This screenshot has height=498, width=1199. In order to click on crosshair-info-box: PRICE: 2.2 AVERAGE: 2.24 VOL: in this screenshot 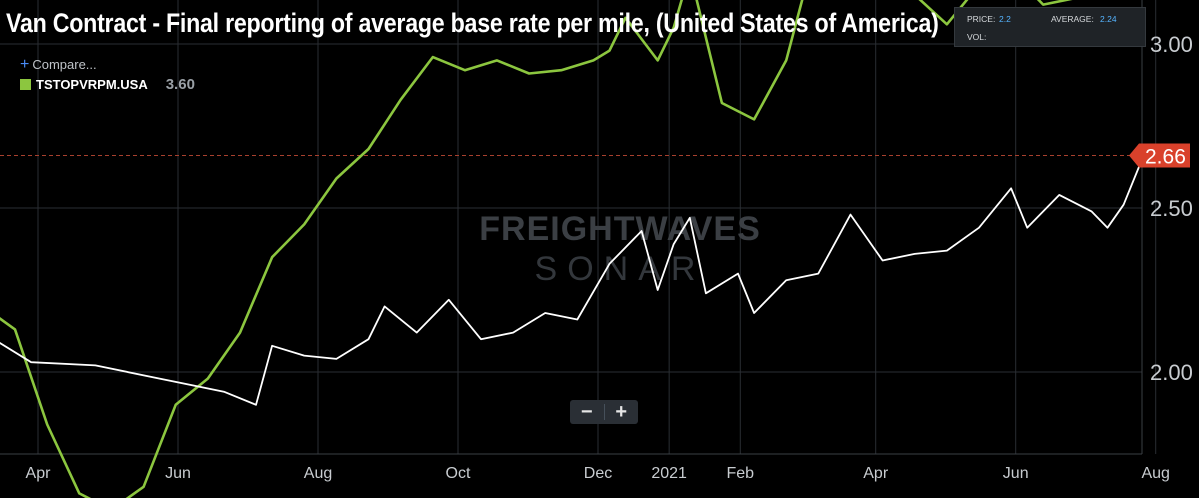, I will do `click(1050, 27)`.